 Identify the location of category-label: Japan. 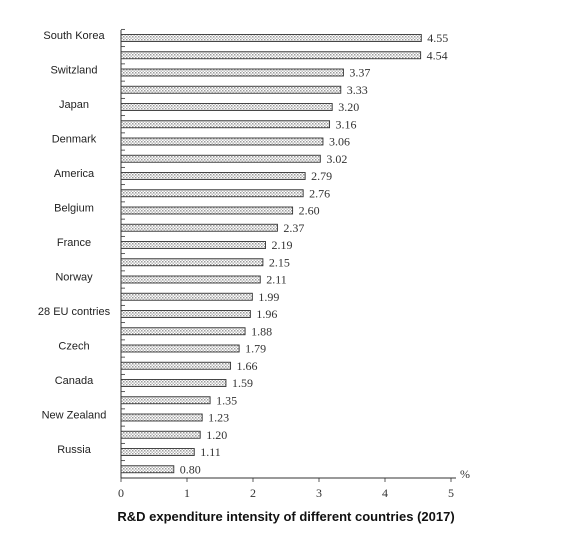
(74, 105).